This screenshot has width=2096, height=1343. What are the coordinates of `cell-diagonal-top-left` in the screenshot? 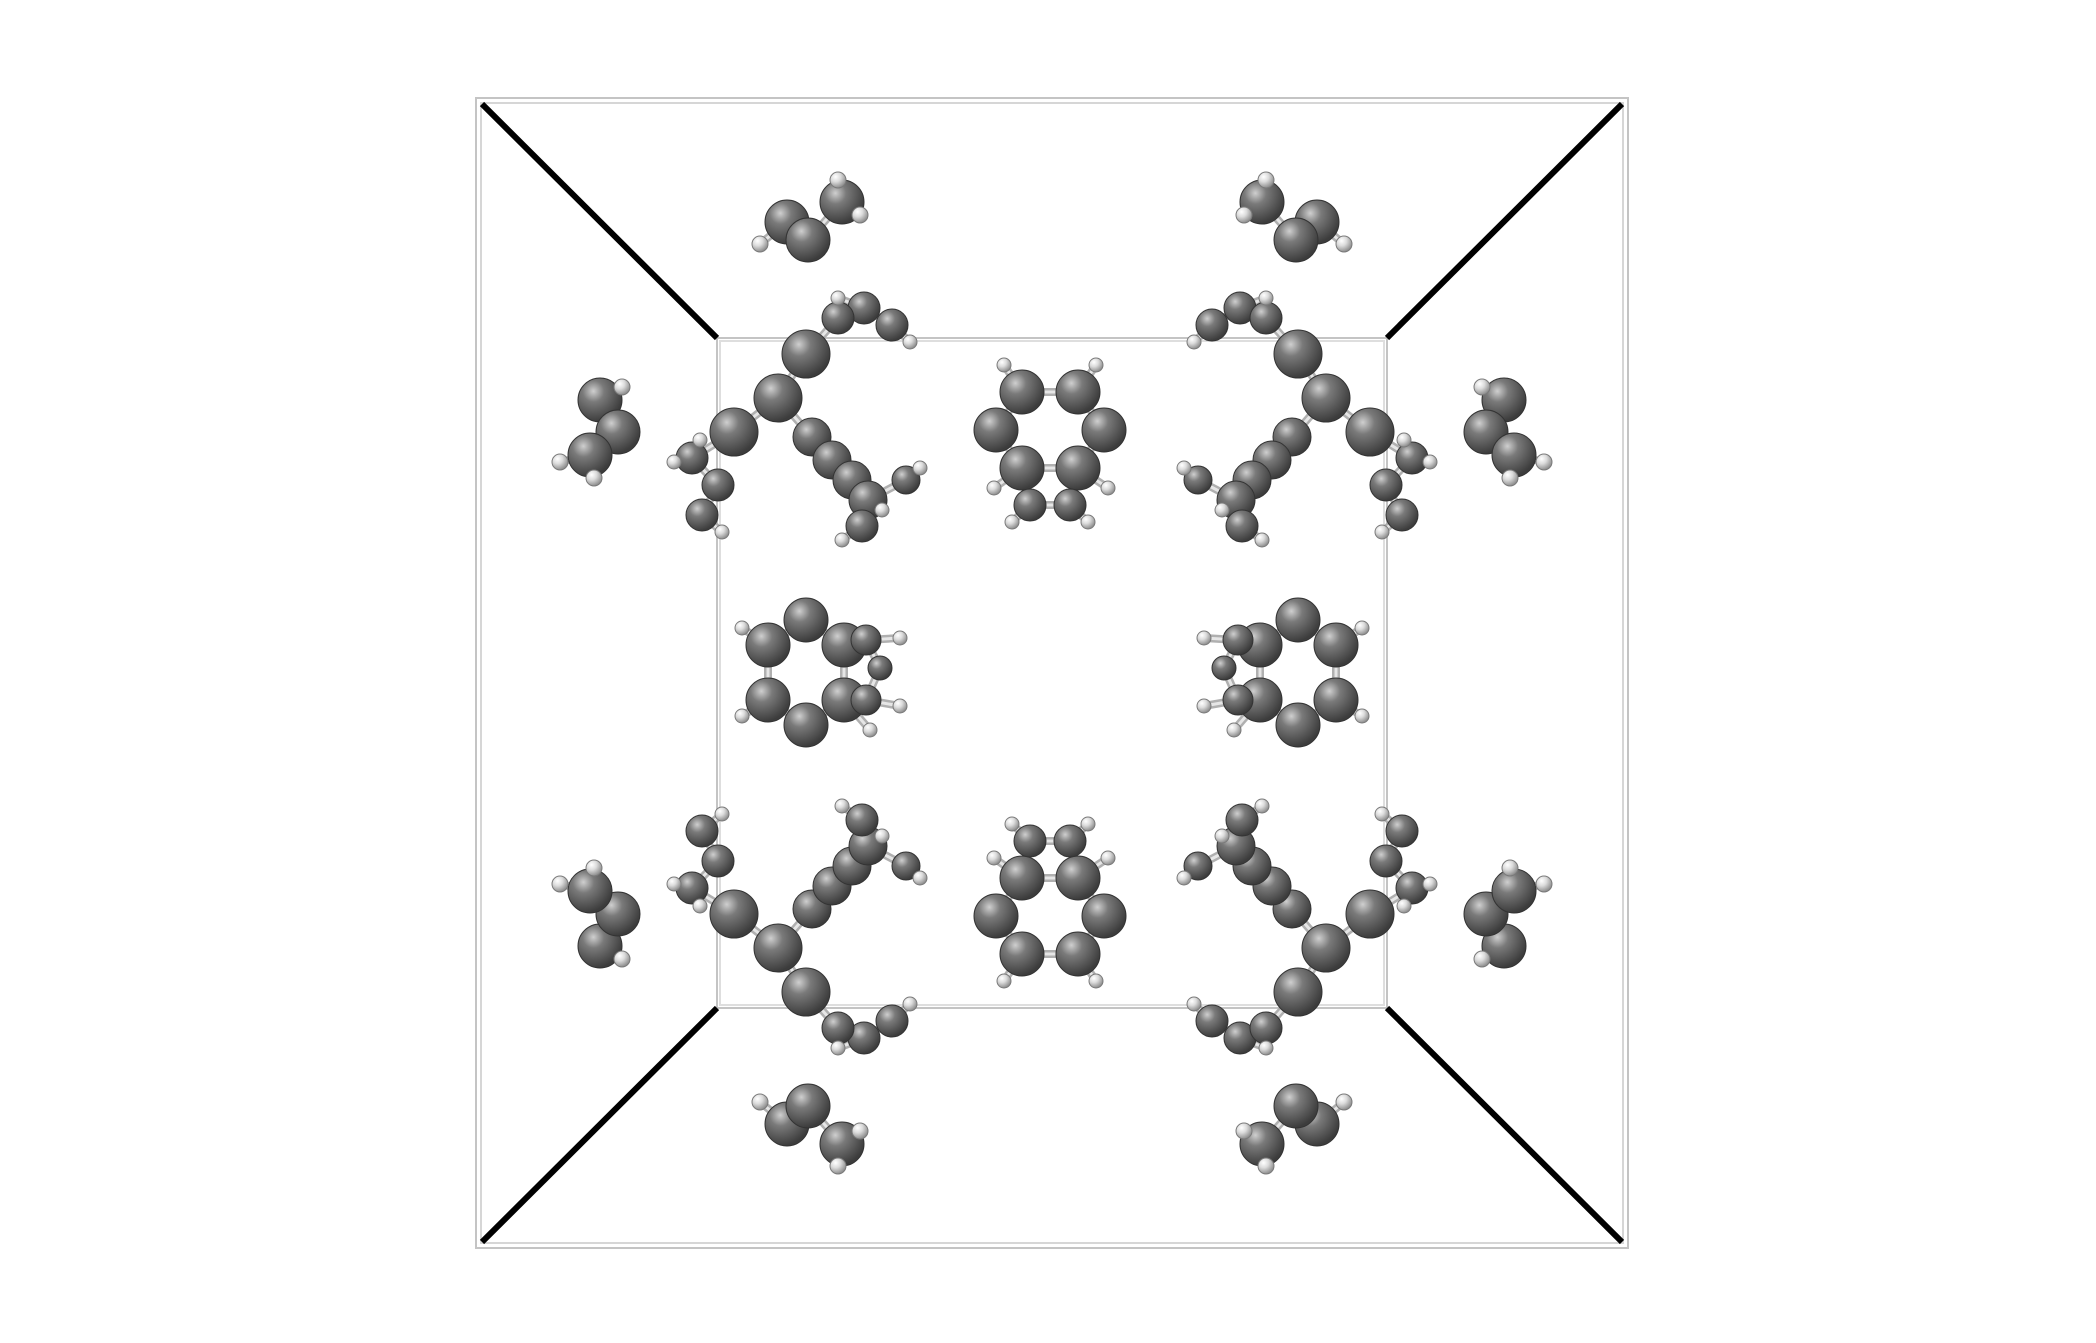 It's located at (599, 221).